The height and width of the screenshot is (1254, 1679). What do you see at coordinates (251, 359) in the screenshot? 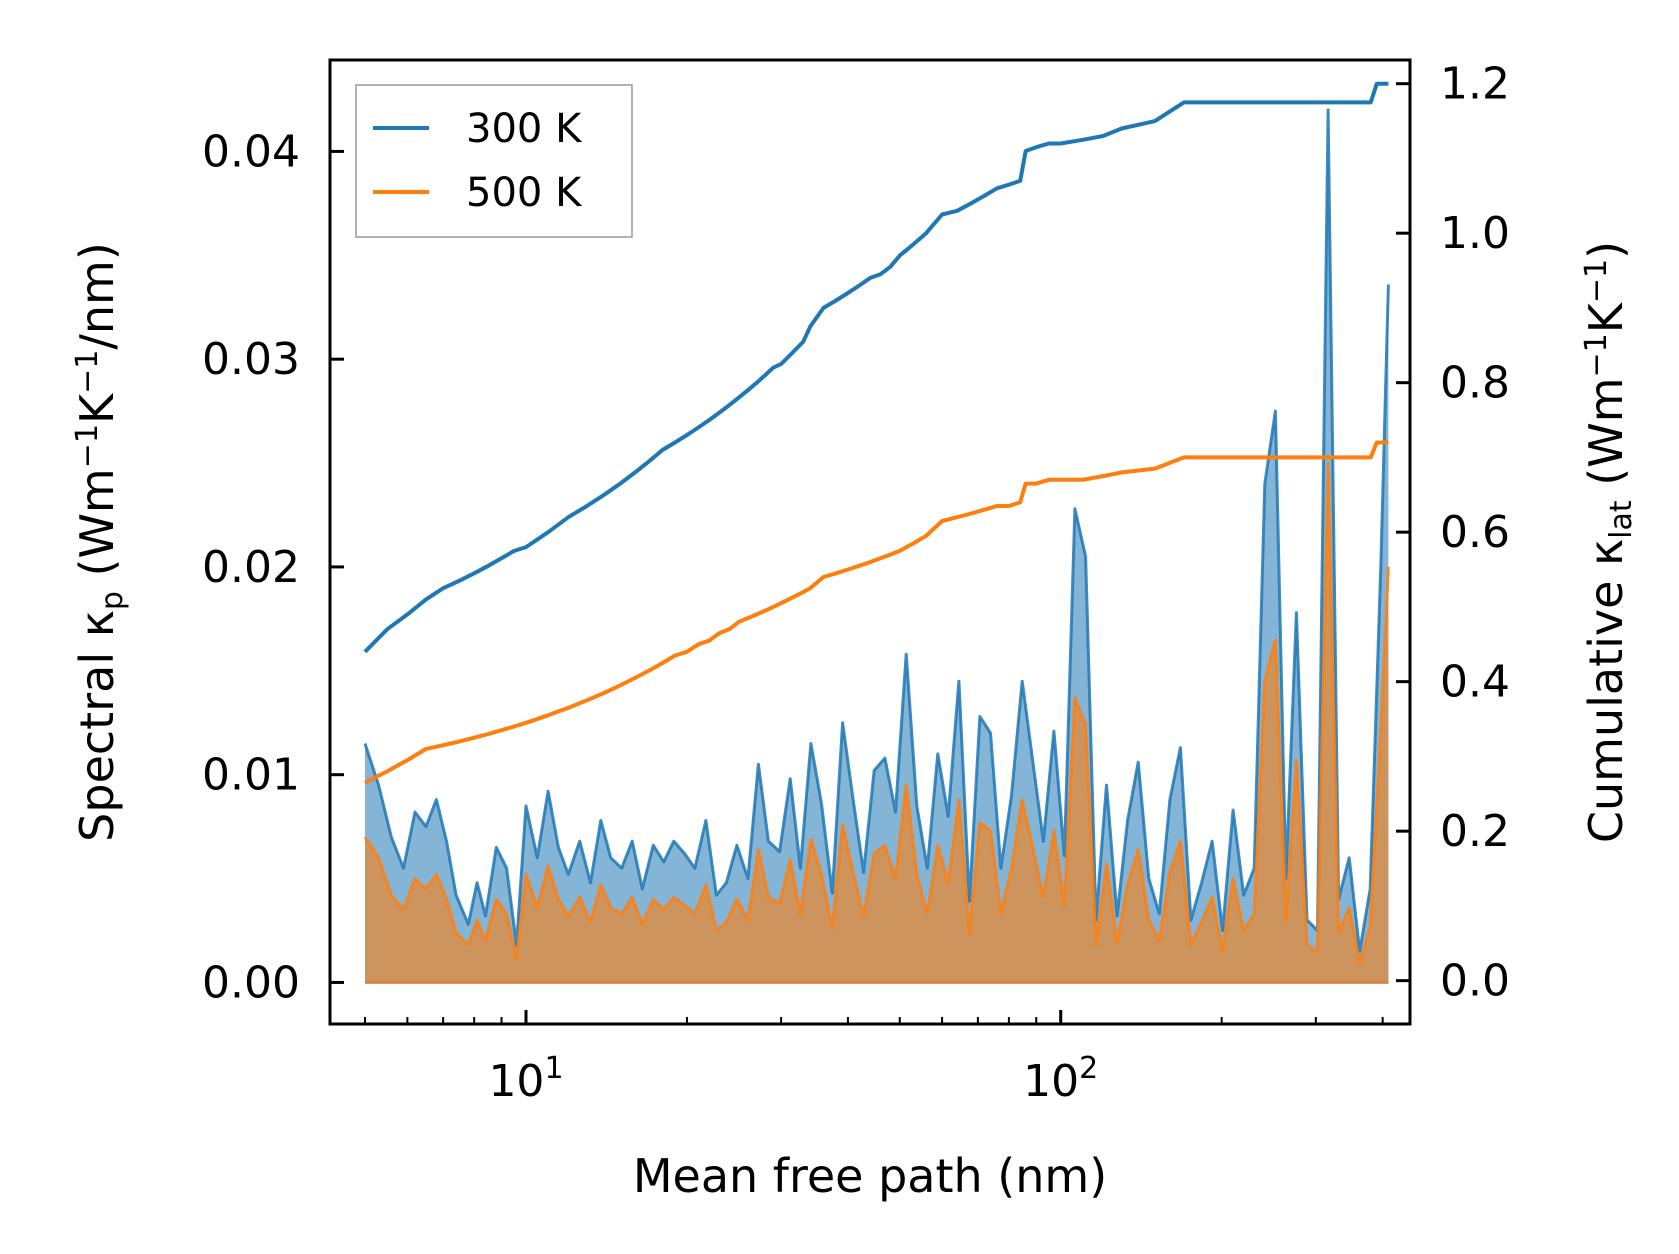
I see `left-y-tick-label: 0.03` at bounding box center [251, 359].